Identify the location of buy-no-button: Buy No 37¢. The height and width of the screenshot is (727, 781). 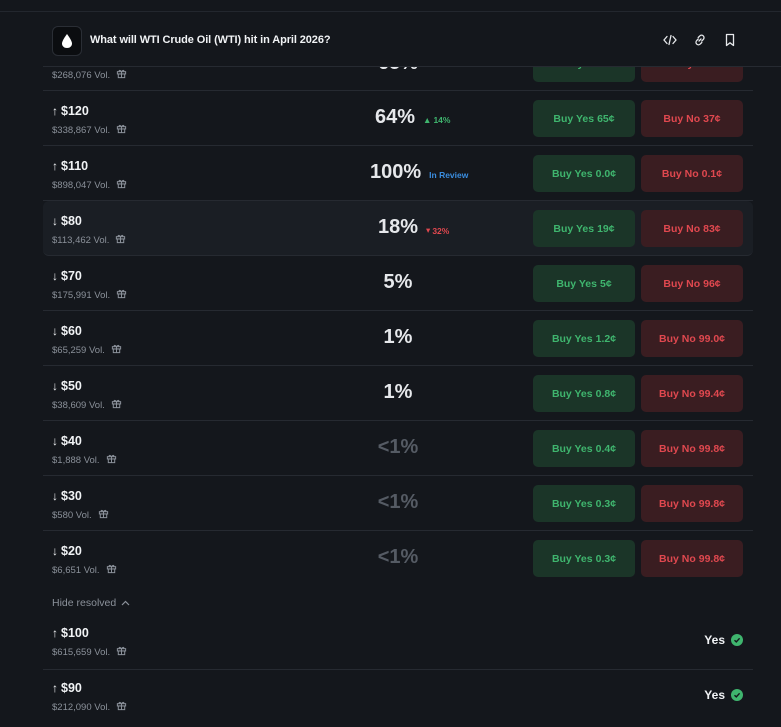
(692, 118).